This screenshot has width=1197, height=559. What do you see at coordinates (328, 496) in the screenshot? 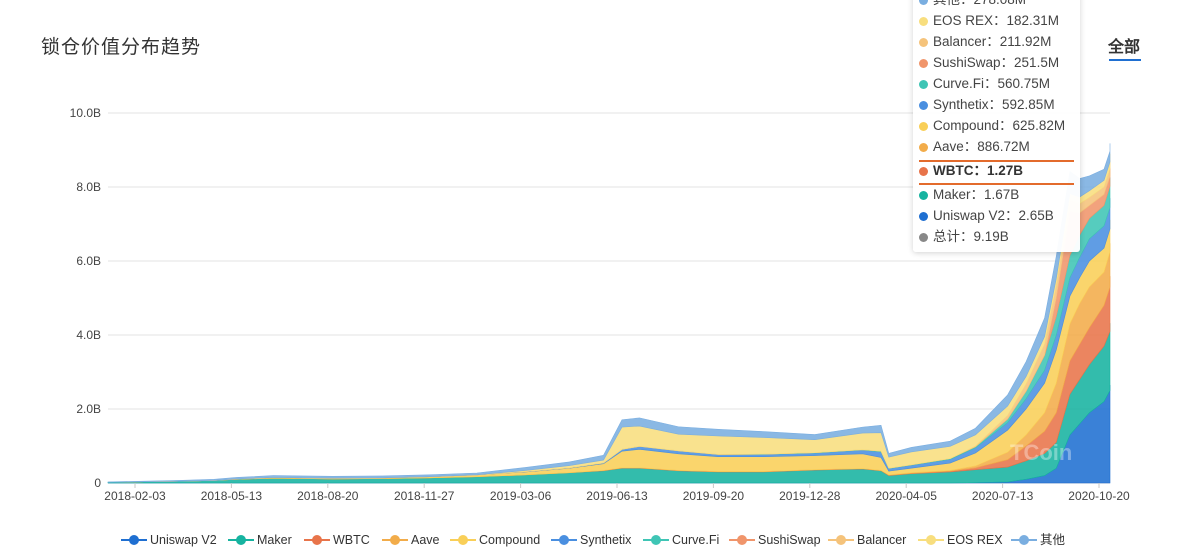
I see `x-tick-label: 2018-08-20` at bounding box center [328, 496].